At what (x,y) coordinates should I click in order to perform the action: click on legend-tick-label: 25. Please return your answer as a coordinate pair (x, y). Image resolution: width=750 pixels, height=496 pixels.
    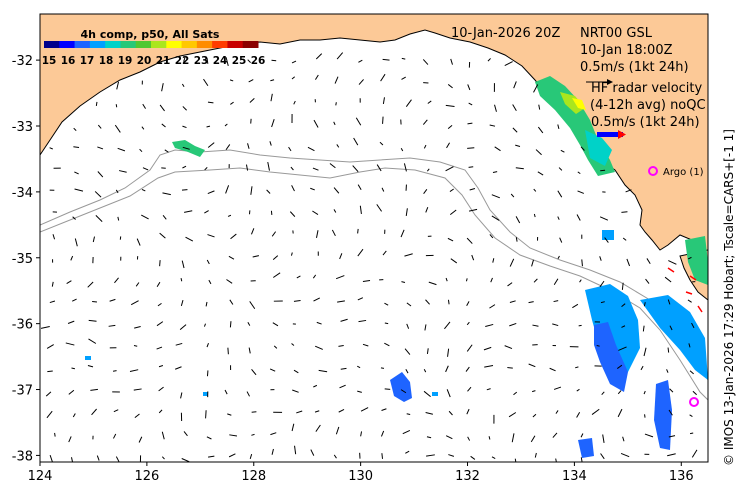
    Looking at the image, I should click on (239, 61).